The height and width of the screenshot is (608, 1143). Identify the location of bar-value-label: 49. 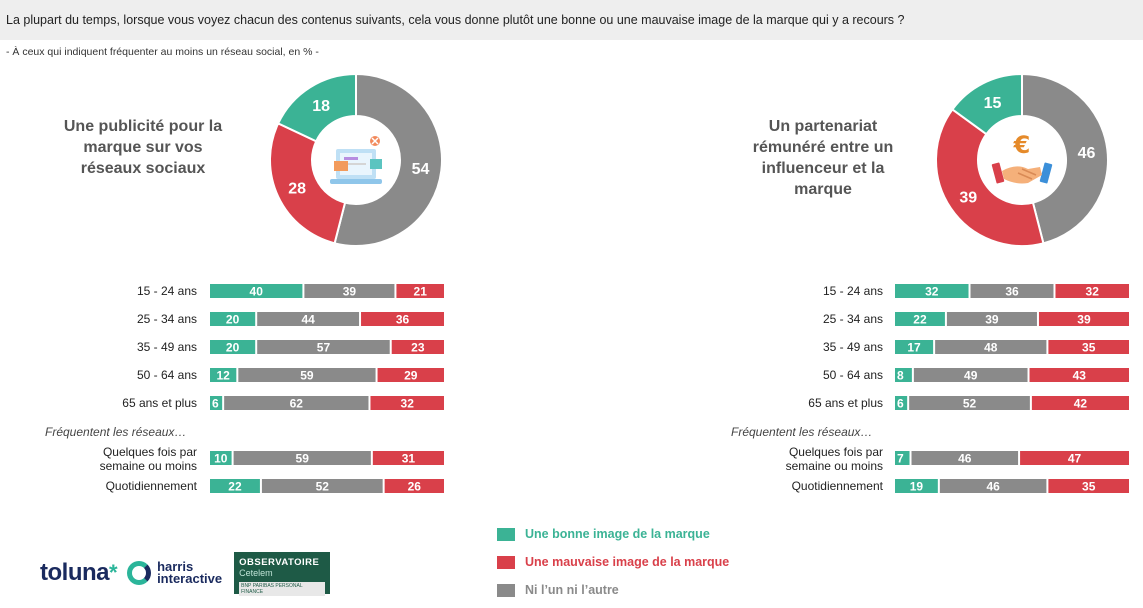
(971, 376).